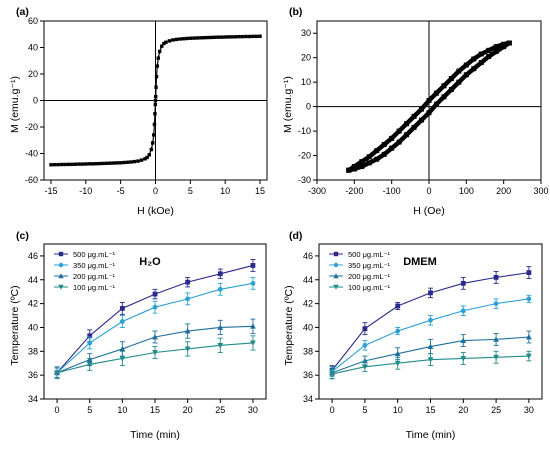 Image resolution: width=550 pixels, height=451 pixels. I want to click on x-tick-label: 15, so click(260, 191).